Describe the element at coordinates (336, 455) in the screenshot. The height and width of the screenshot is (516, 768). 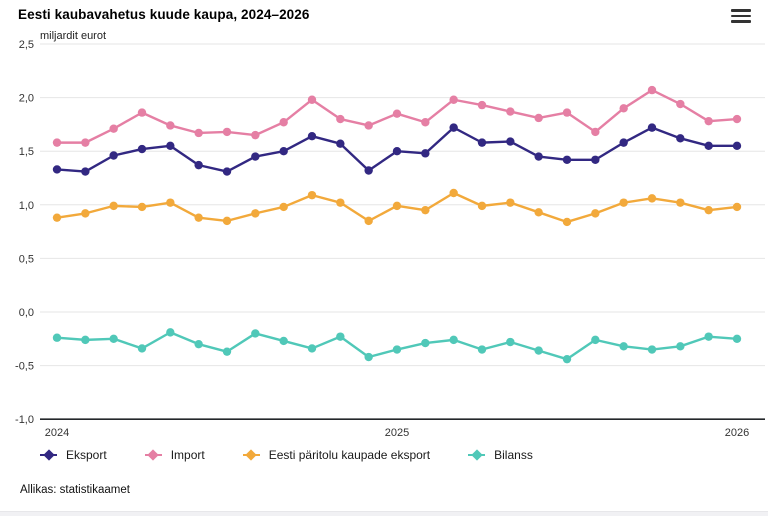
I see `legend-item-eesti-p-ritolu-kaupade-eksport: Eesti päritolu kaupade eksport` at that location.